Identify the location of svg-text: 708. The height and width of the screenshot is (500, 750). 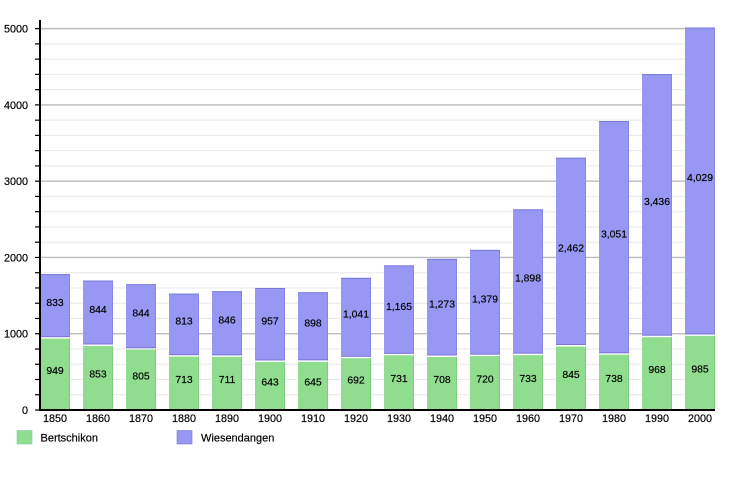
(442, 380).